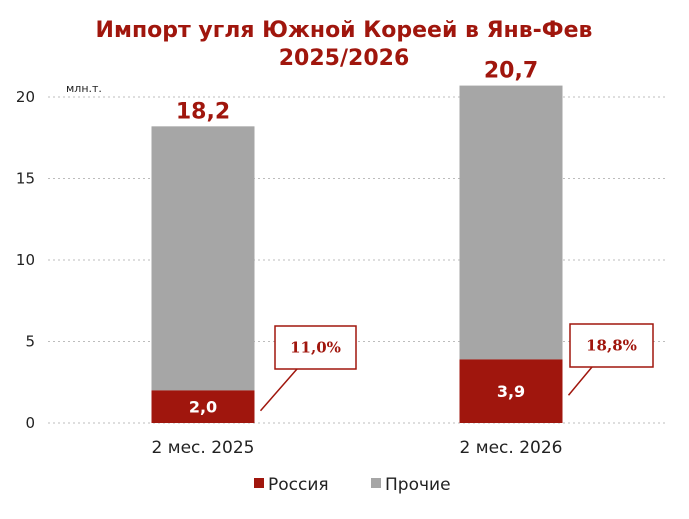  What do you see at coordinates (456, 367) in the screenshot?
I see `share-callouts: 11,0% 18,8%` at bounding box center [456, 367].